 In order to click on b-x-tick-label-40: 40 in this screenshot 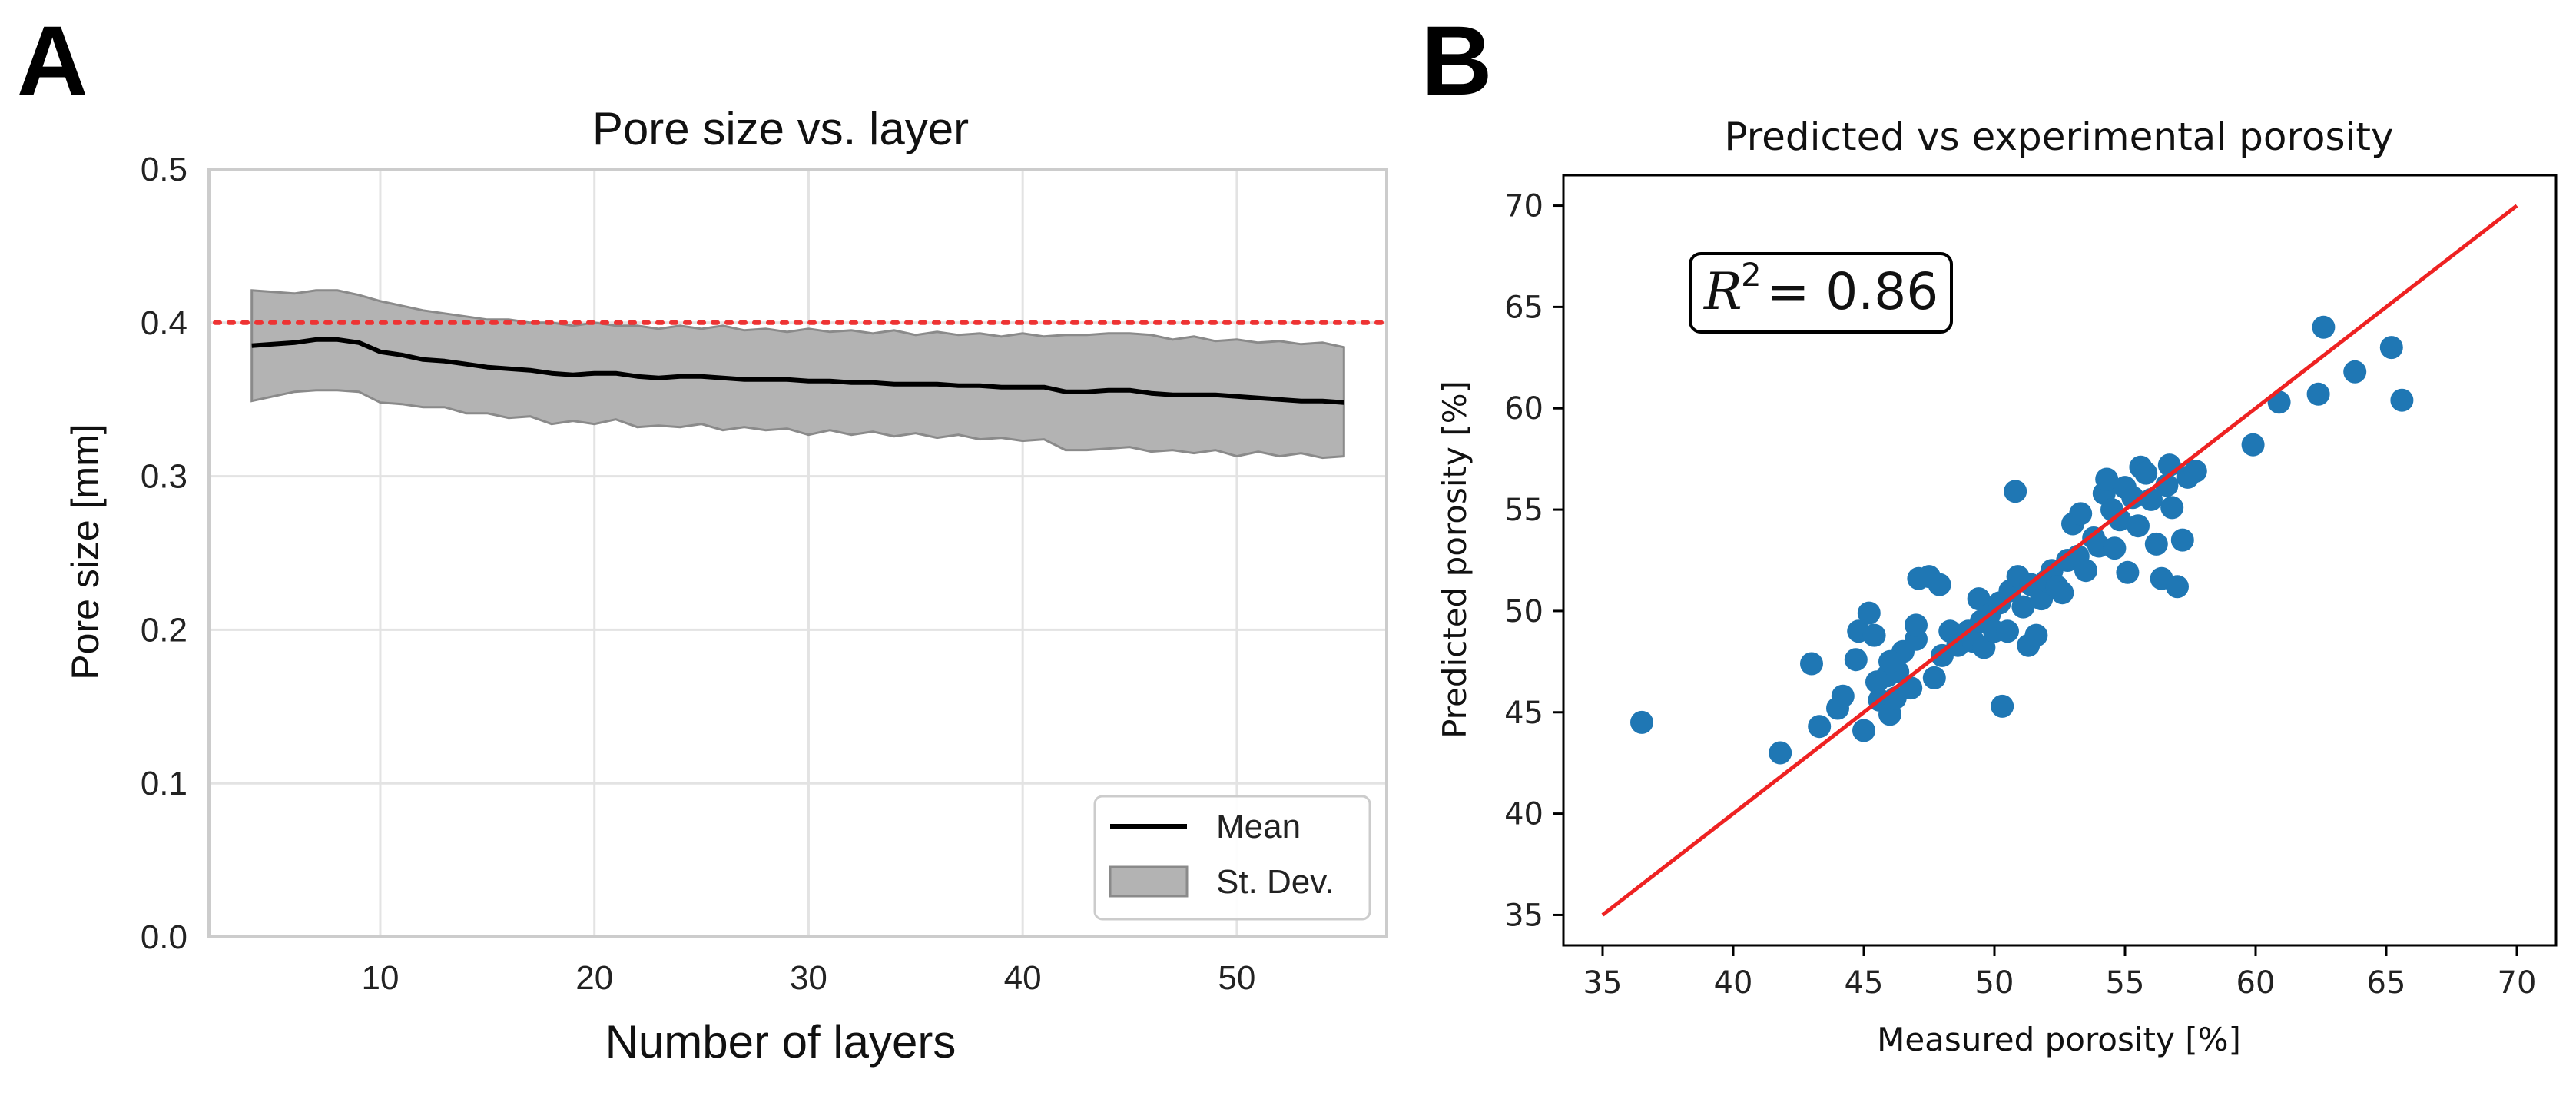, I will do `click(1733, 983)`.